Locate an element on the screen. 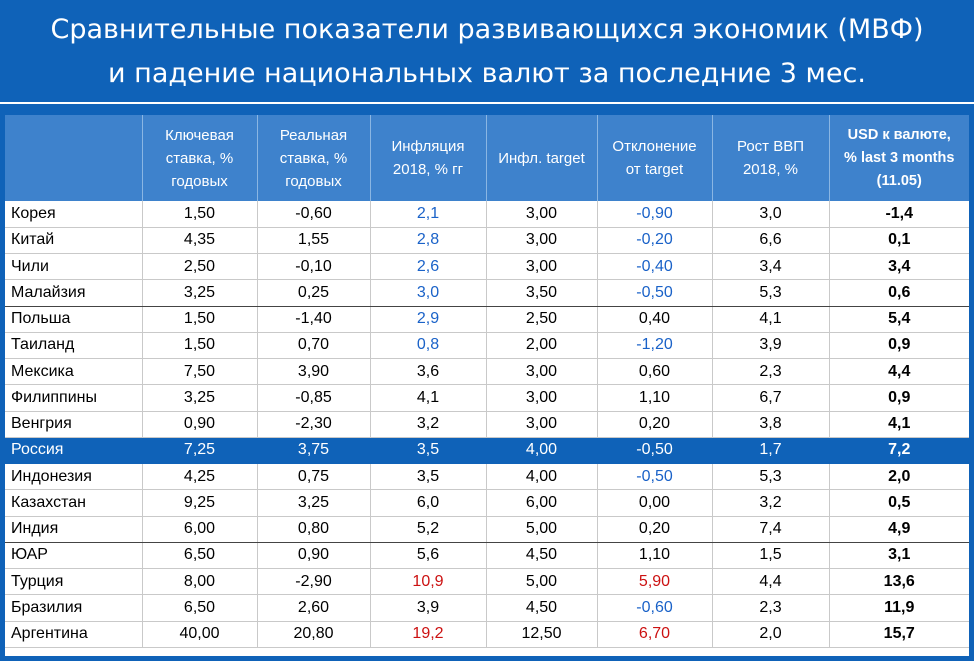  cell-country: Аргентина is located at coordinates (73, 634).